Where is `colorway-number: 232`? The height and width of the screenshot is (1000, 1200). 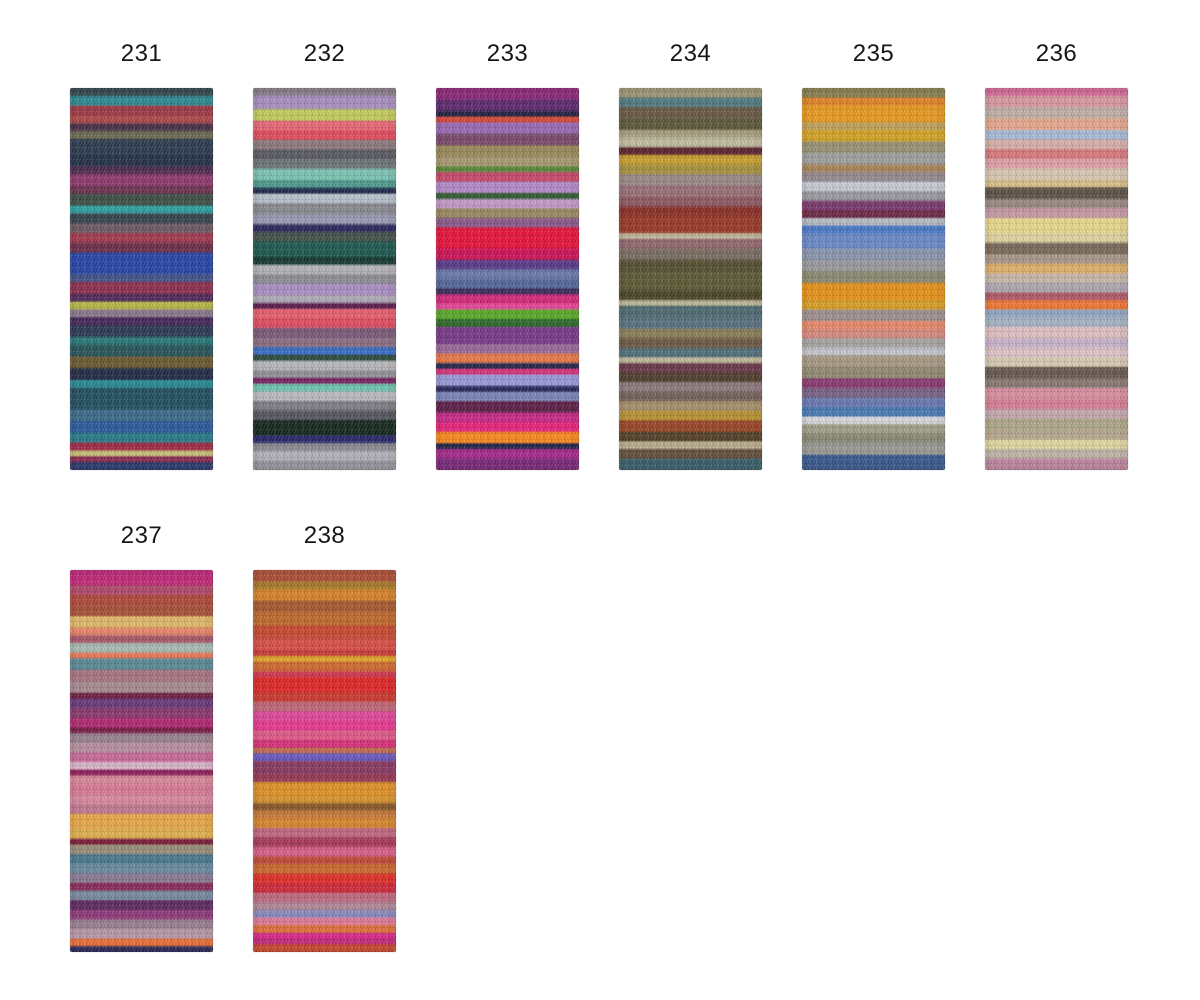
colorway-number: 232 is located at coordinates (324, 53).